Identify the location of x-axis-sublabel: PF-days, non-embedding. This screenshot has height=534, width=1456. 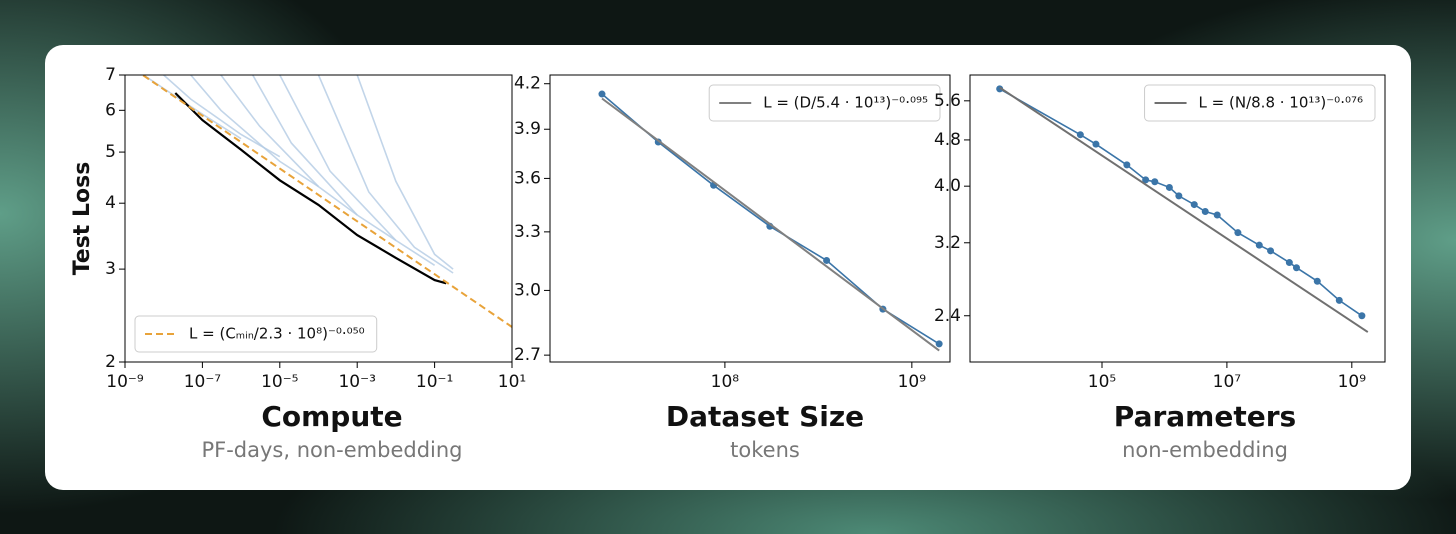
(331, 450).